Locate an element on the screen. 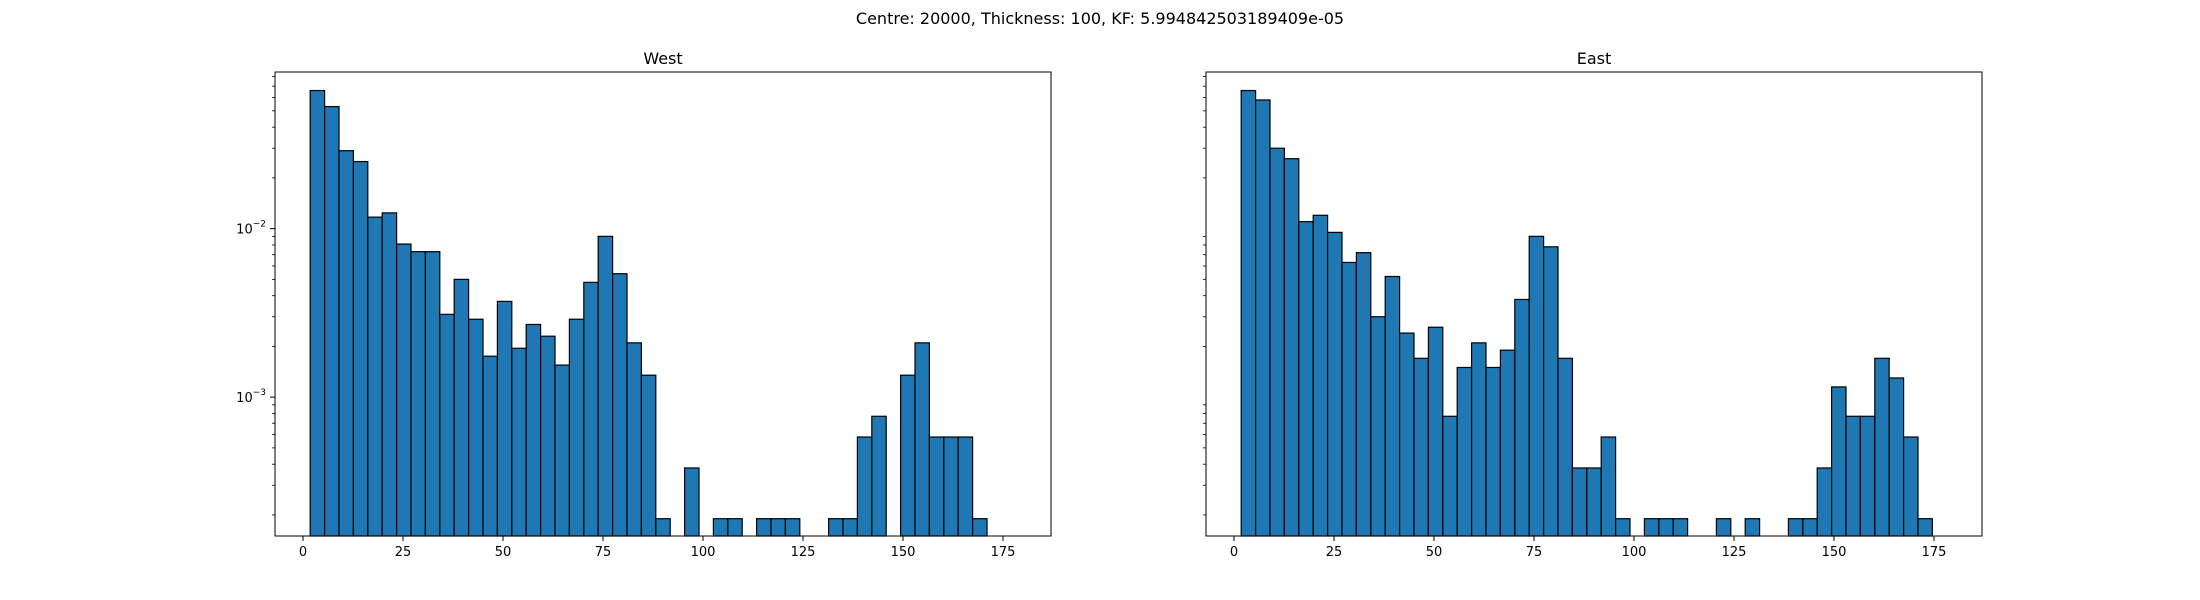 The image size is (2200, 600). x-tick-label: 75 is located at coordinates (603, 552).